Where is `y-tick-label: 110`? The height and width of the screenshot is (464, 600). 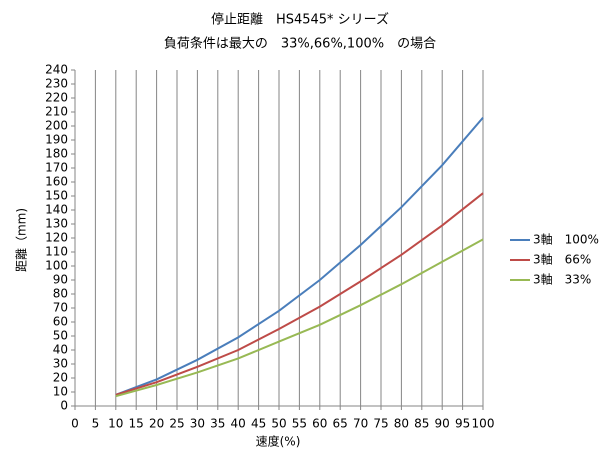 y-tick-label: 110 is located at coordinates (56, 252).